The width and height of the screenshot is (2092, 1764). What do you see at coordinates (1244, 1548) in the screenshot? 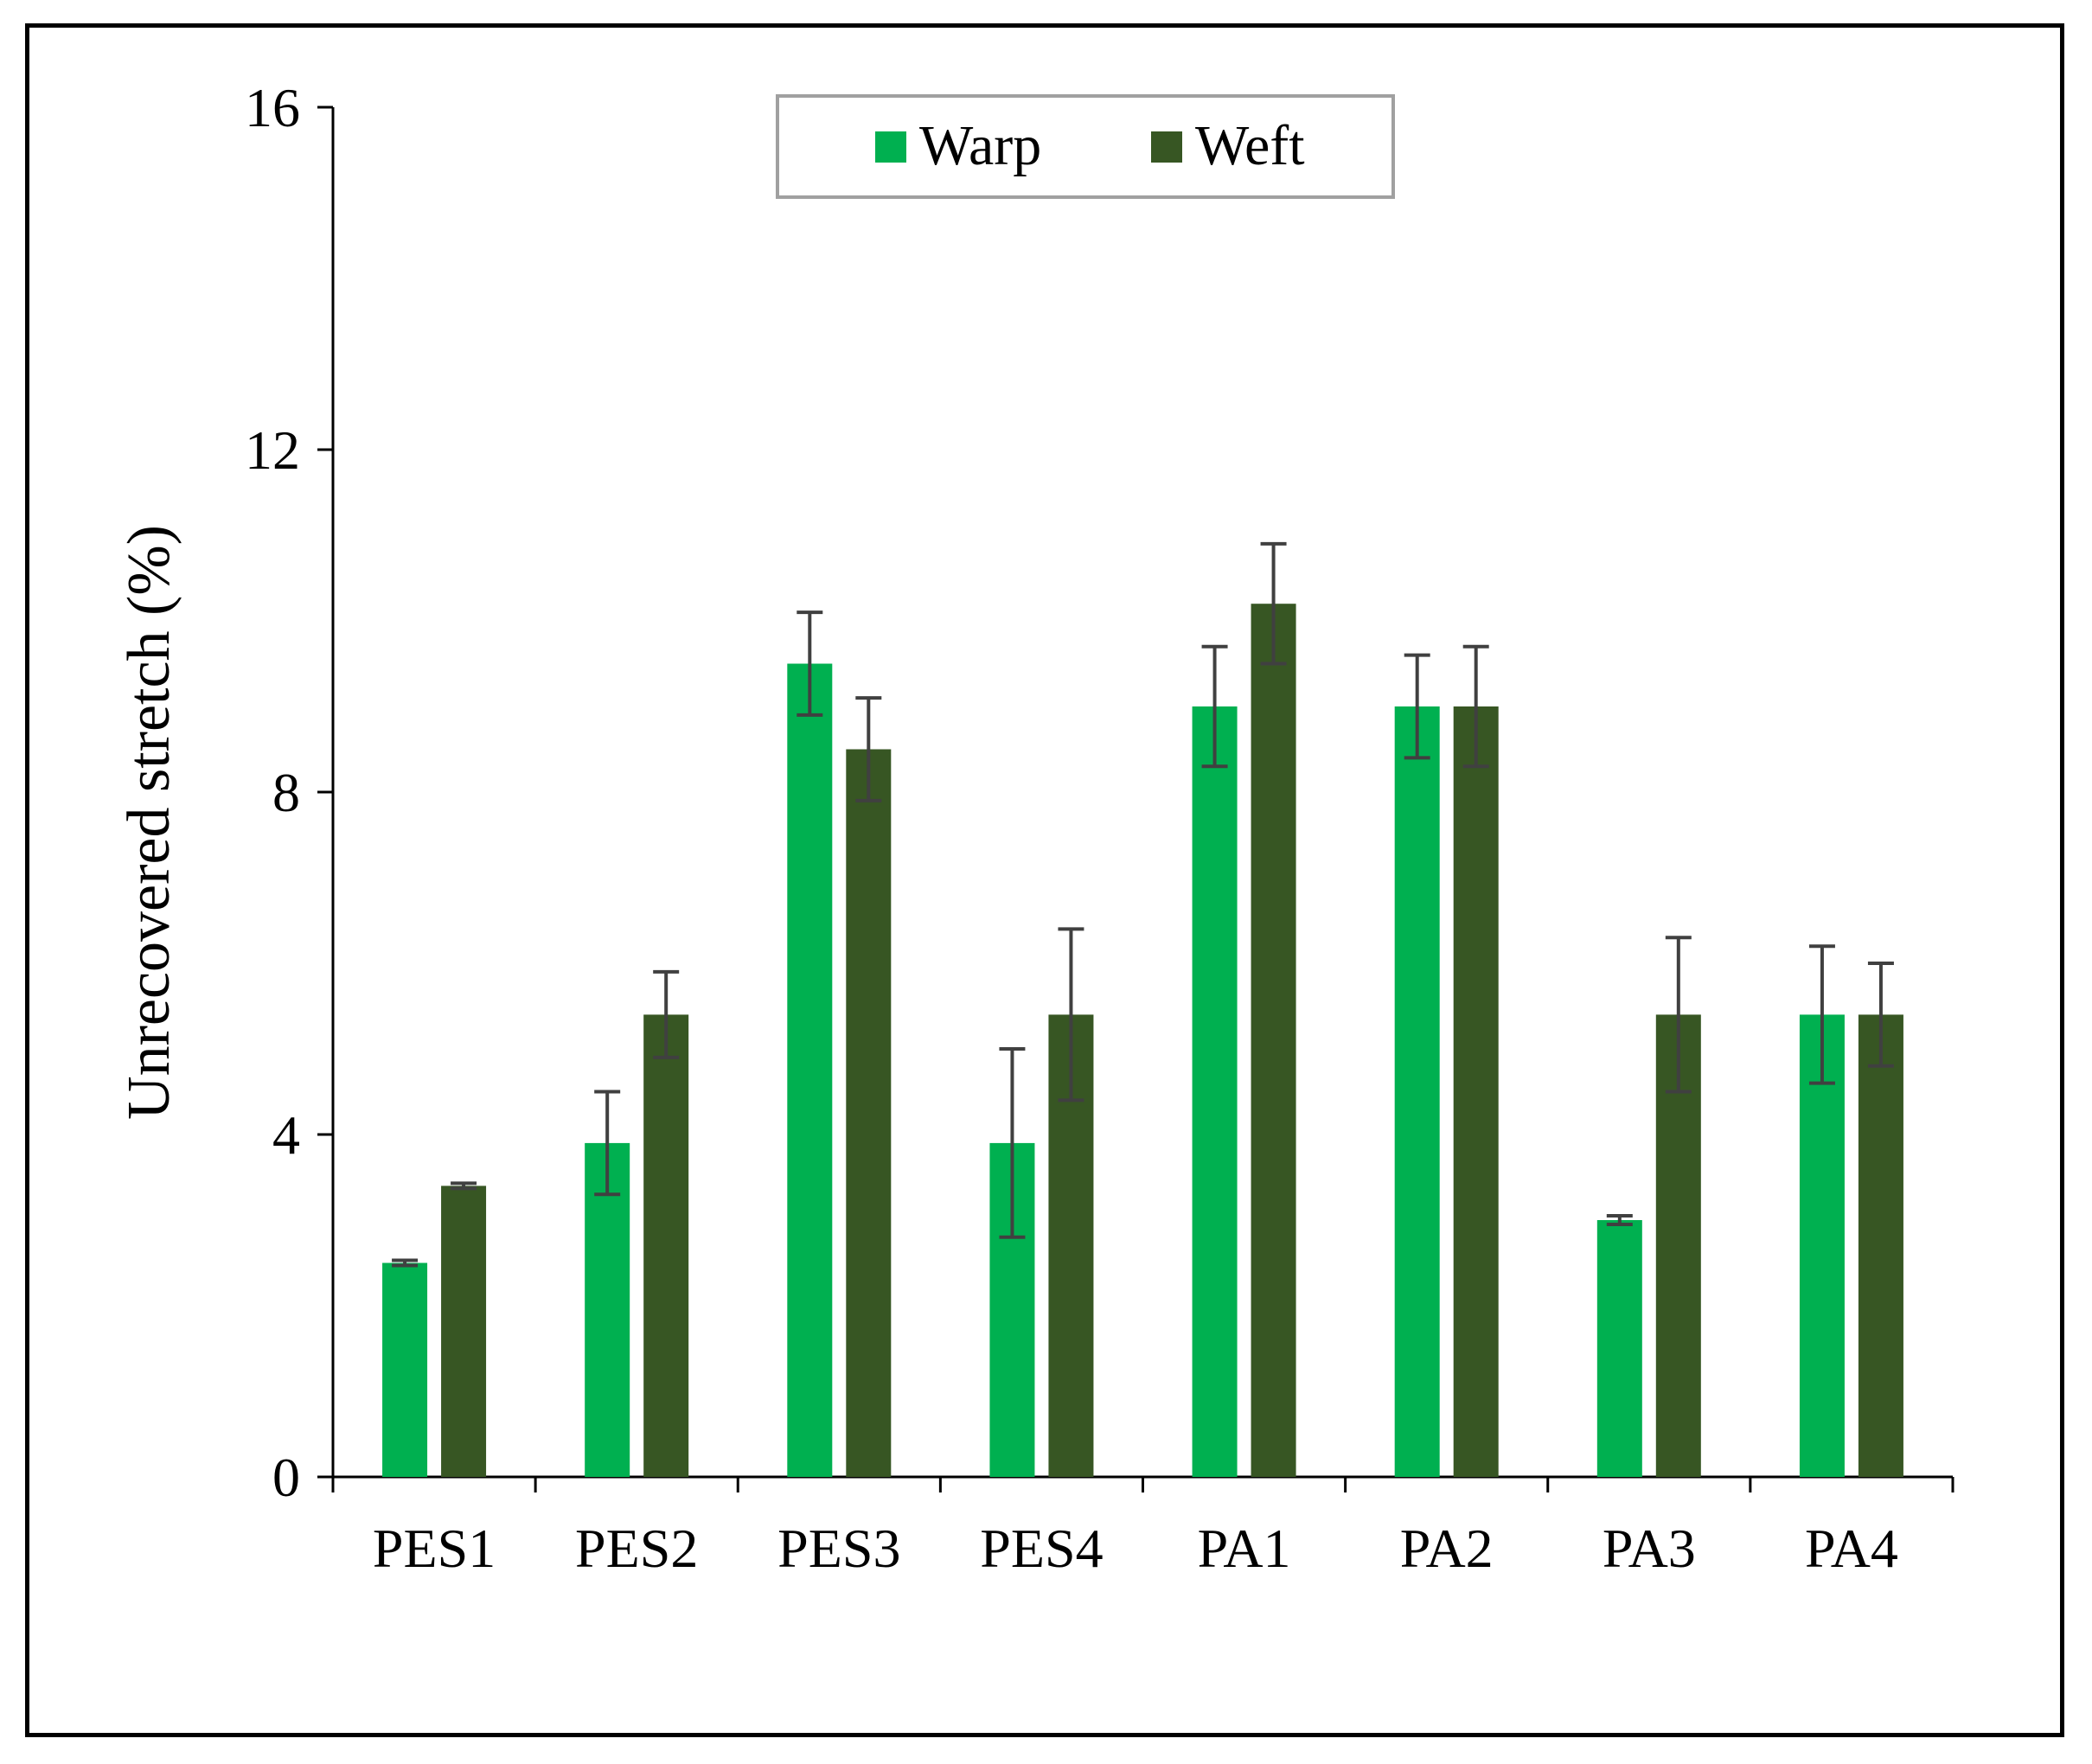
I see `x-tick-label: PA1` at bounding box center [1244, 1548].